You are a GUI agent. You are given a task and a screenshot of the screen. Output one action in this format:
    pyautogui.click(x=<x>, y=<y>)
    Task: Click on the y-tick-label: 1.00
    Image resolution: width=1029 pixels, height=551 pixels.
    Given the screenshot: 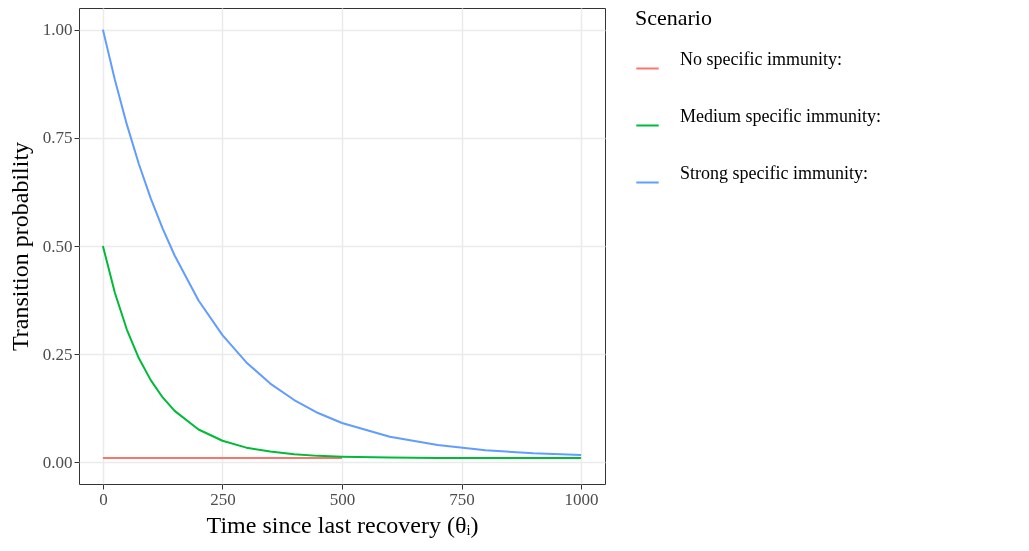 What is the action you would take?
    pyautogui.click(x=57, y=30)
    